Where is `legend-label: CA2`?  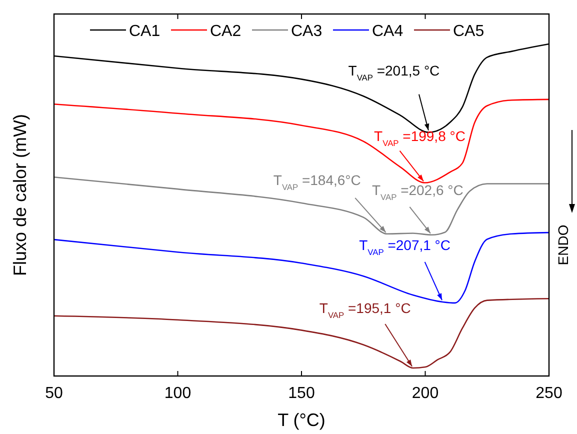 legend-label: CA2 is located at coordinates (226, 31).